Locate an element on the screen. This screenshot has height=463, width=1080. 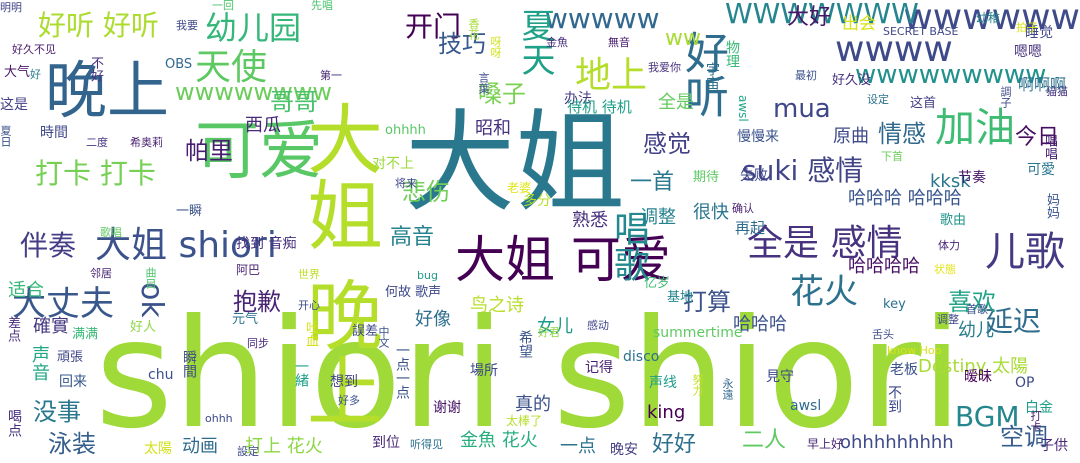
cloud-word: 亿岁 is located at coordinates (657, 283).